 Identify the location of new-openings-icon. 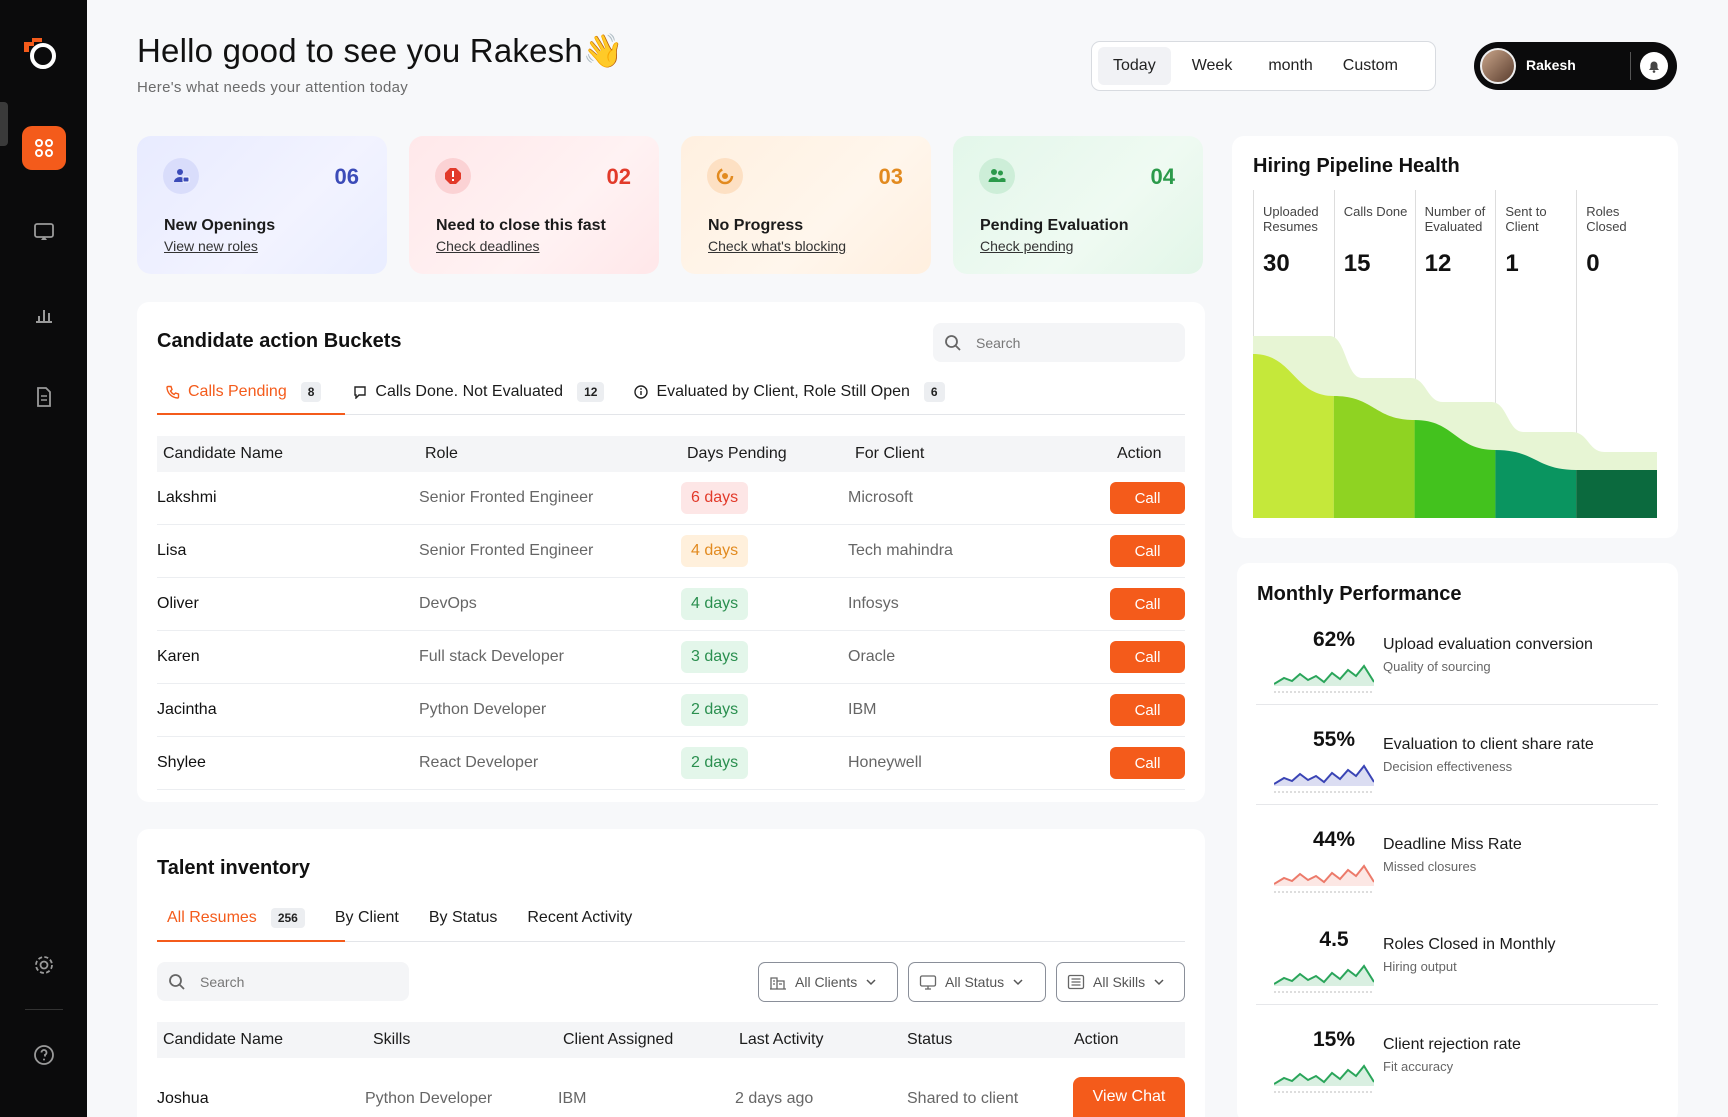
(181, 176).